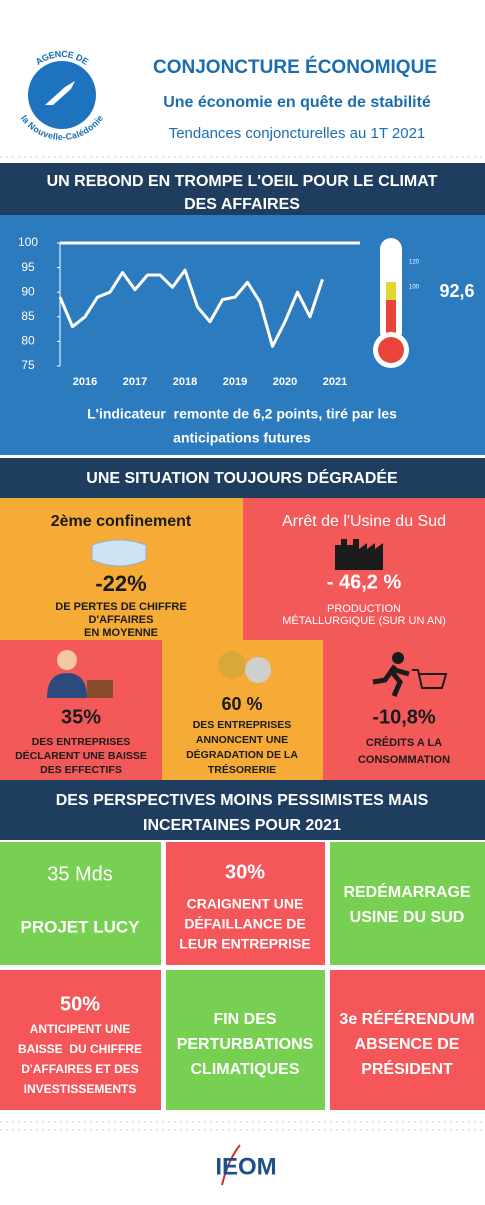 Image resolution: width=485 pixels, height=1205 pixels. I want to click on section-heading: DES PERSPECTIVES MOINS PESSIMISTES MAIS, so click(242, 800).